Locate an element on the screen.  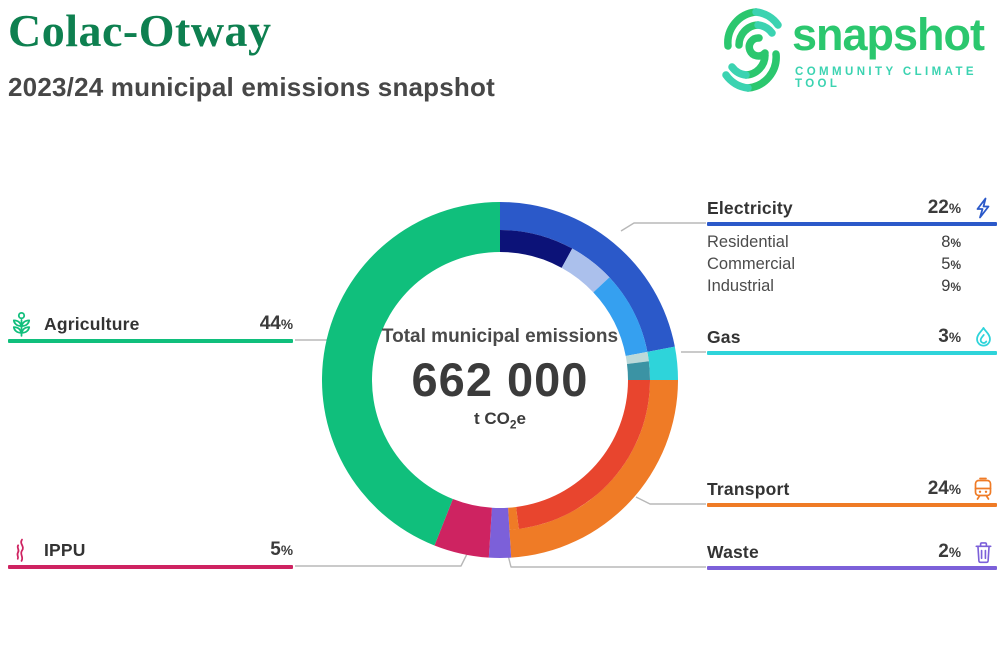
electricity-sub-residential: Residential 8% is located at coordinates (834, 241).